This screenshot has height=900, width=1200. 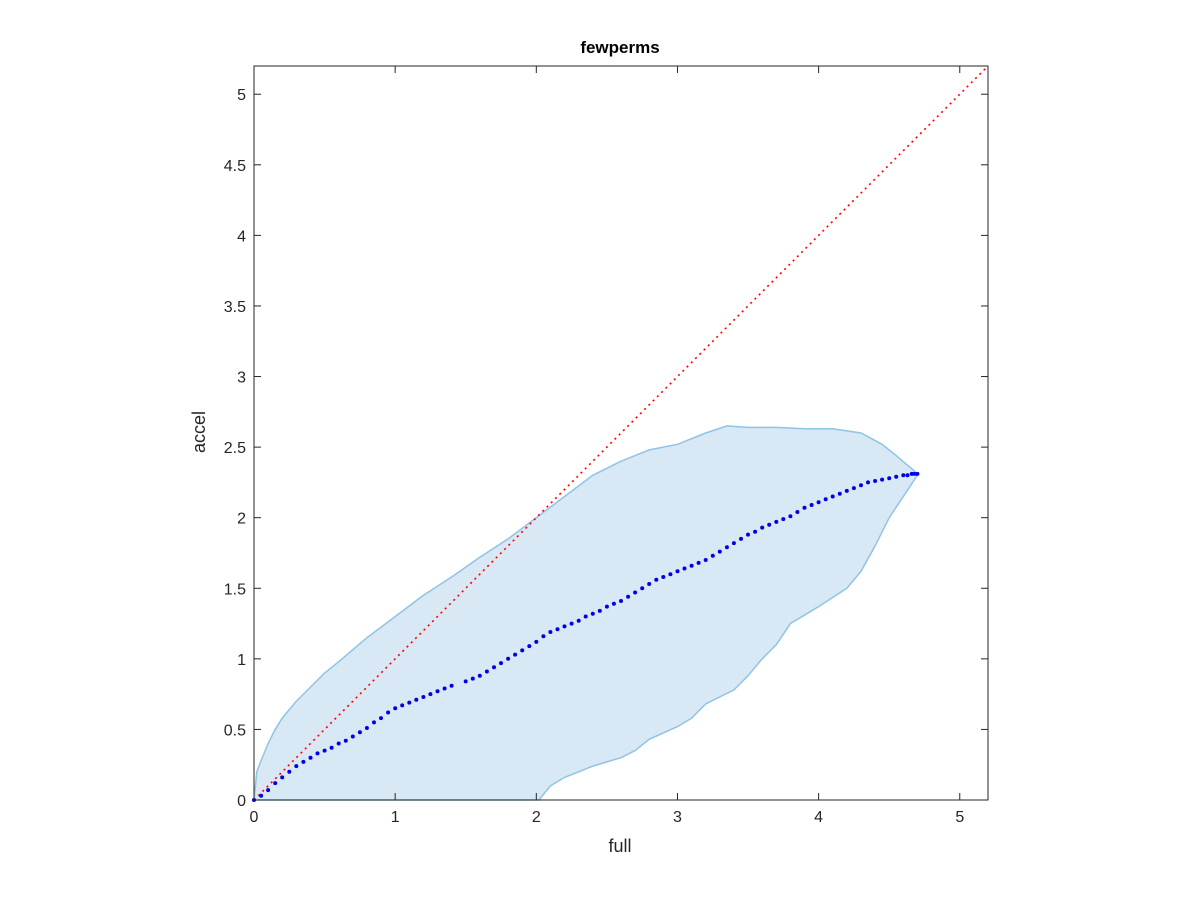 What do you see at coordinates (619, 47) in the screenshot?
I see `chart-title: fewperms` at bounding box center [619, 47].